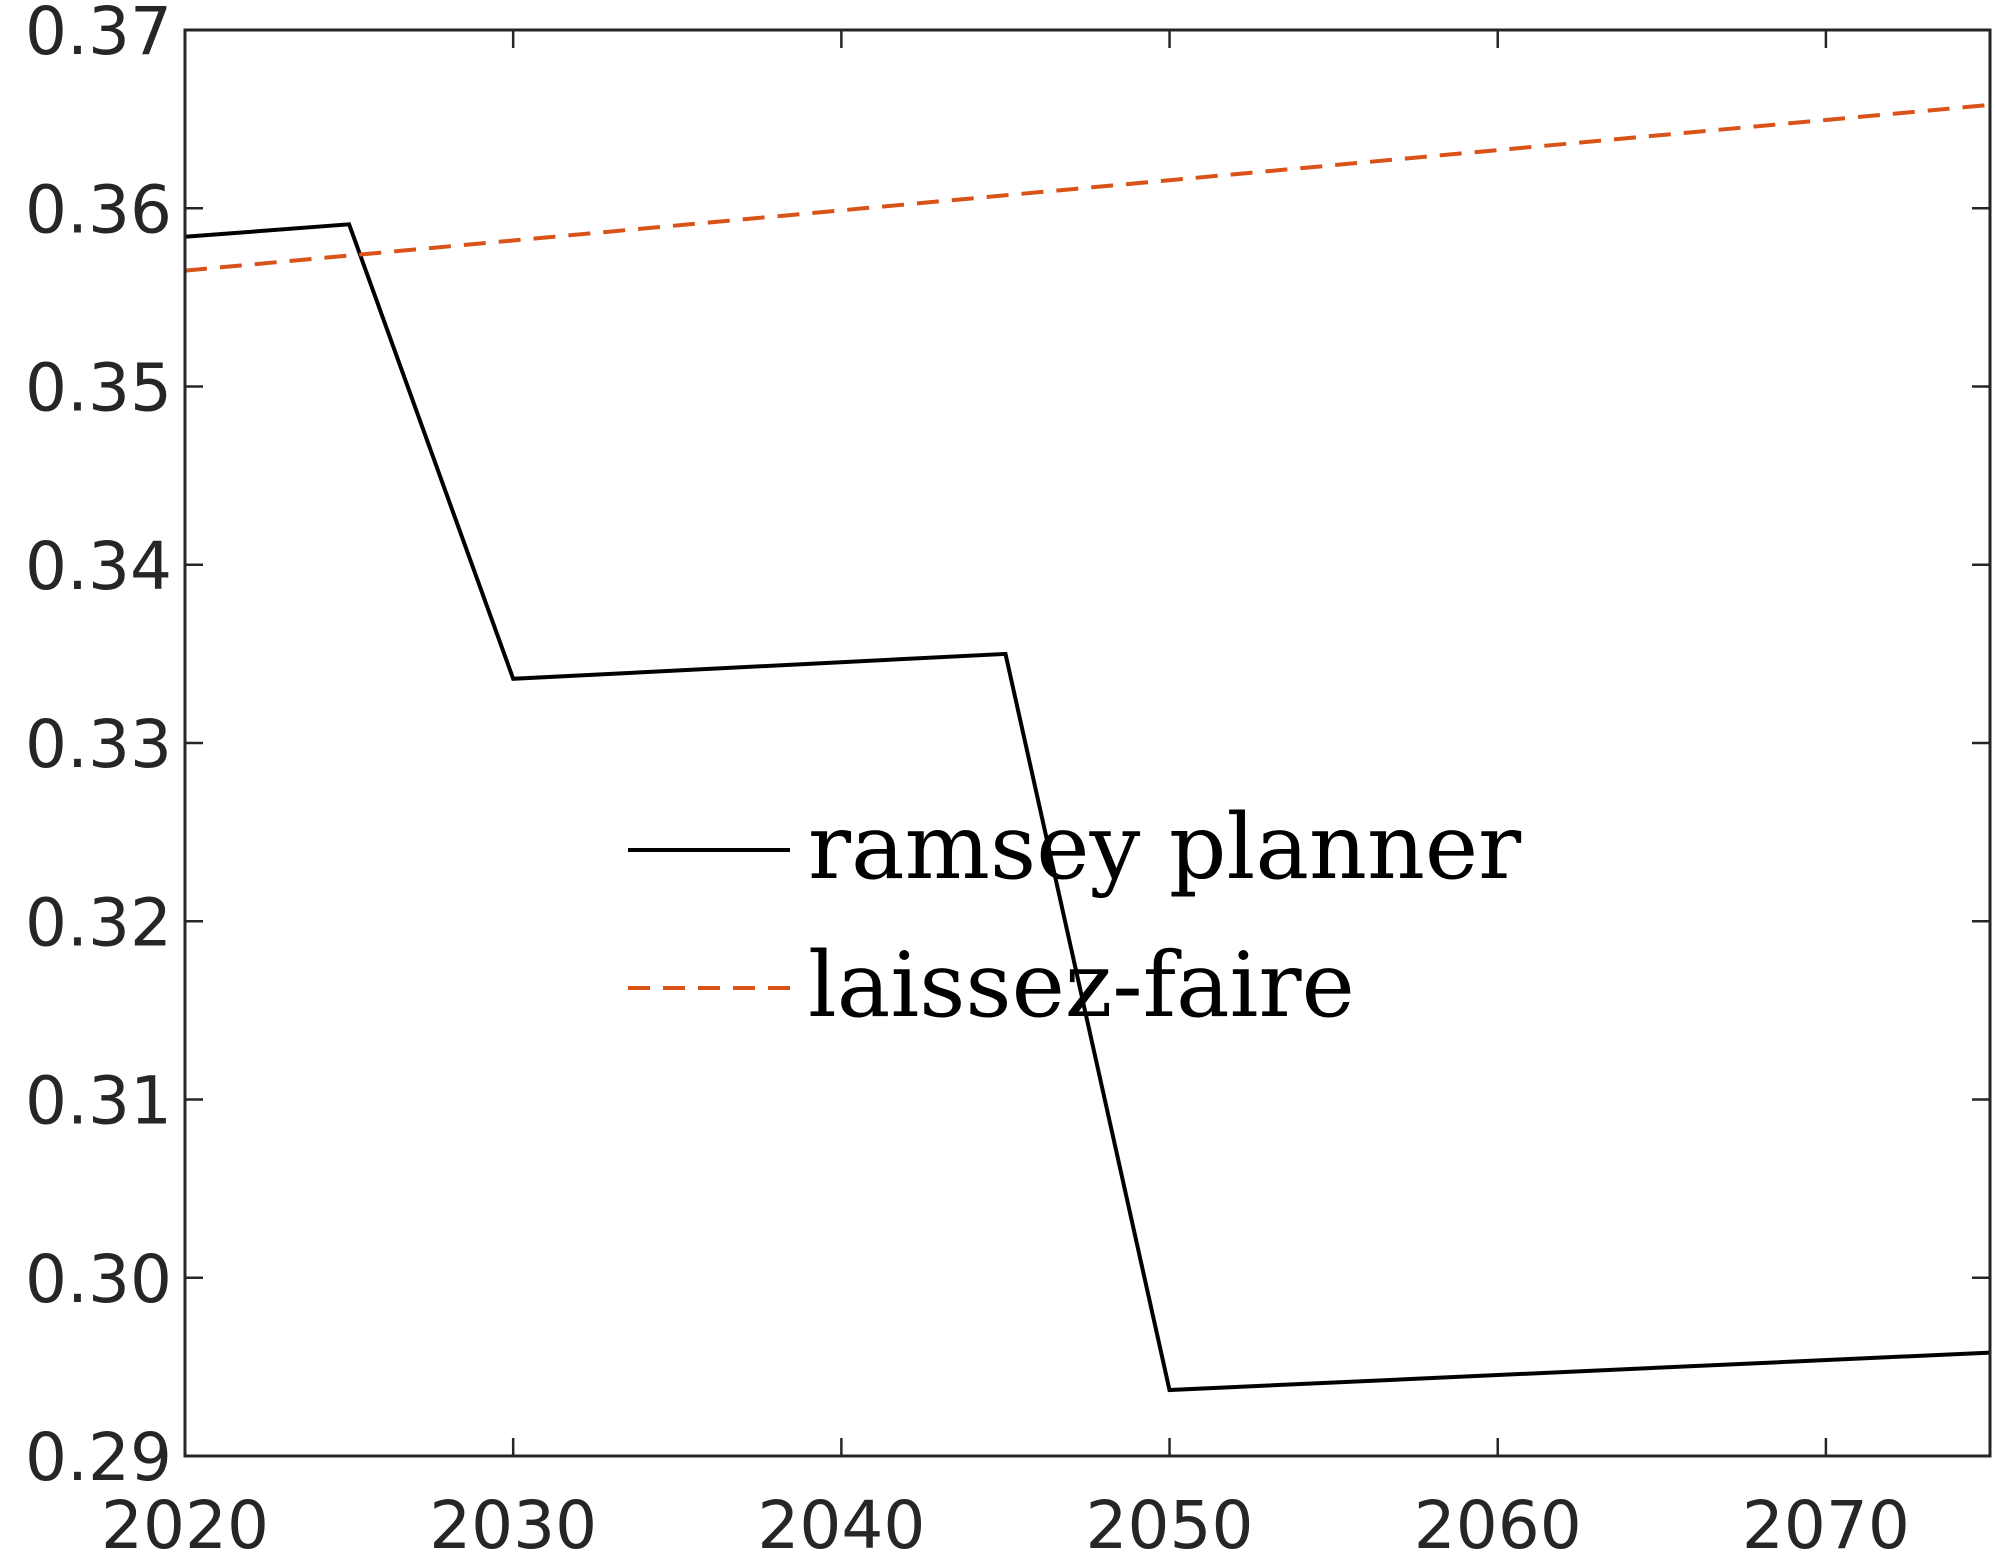 The image size is (1995, 1554). What do you see at coordinates (1081, 985) in the screenshot?
I see `legend-label-2: laissez-faire` at bounding box center [1081, 985].